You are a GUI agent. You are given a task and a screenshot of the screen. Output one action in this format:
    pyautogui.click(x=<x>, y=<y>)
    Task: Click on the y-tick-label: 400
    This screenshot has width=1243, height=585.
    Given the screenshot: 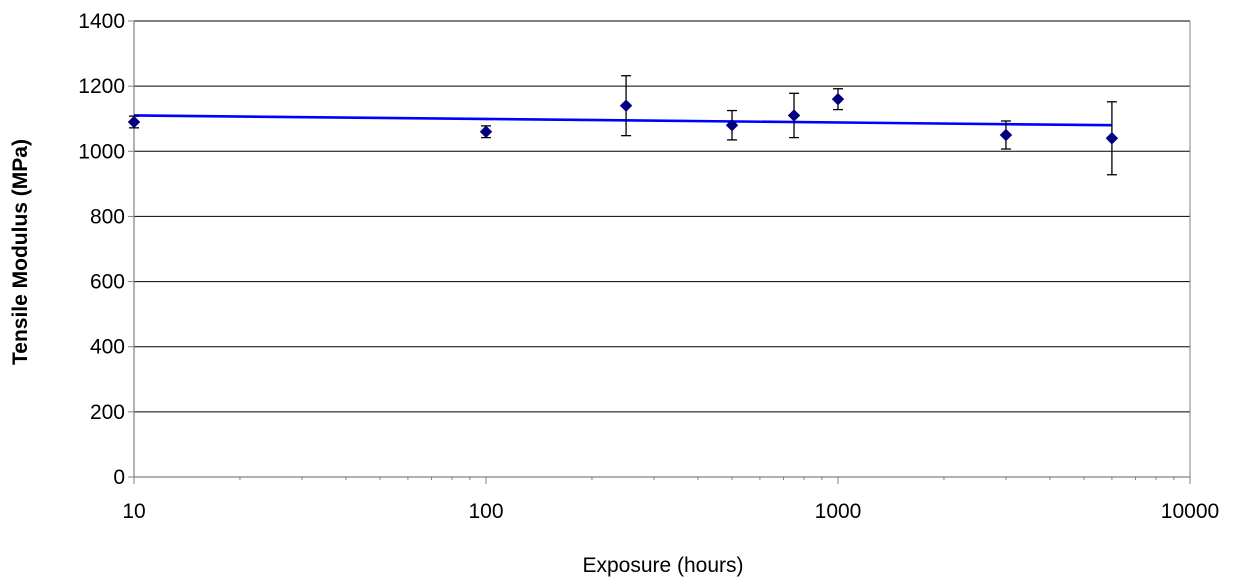 What is the action you would take?
    pyautogui.click(x=107, y=347)
    